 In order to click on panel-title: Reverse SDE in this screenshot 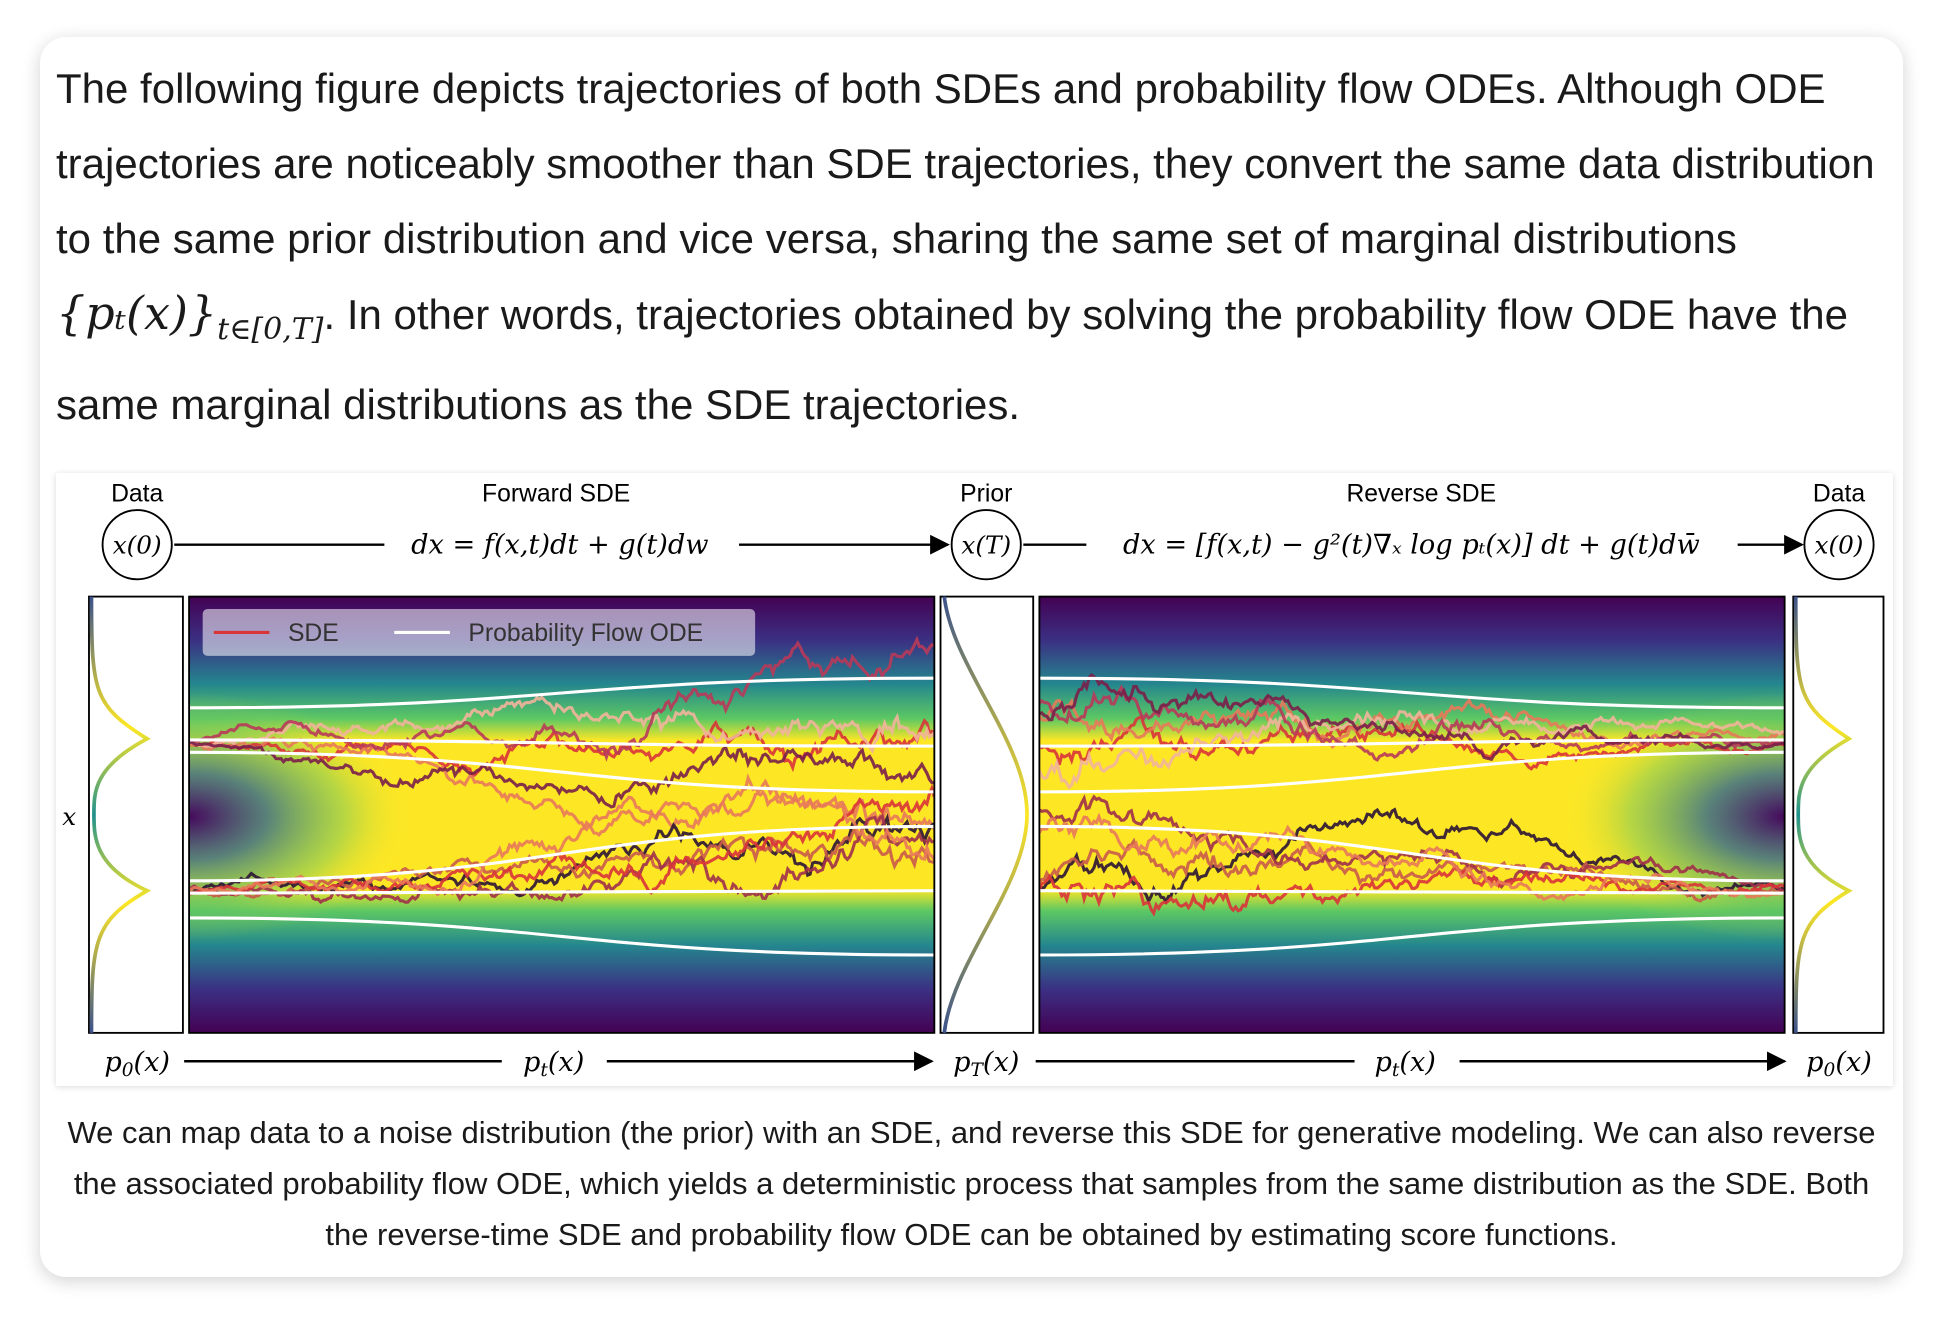, I will do `click(1421, 493)`.